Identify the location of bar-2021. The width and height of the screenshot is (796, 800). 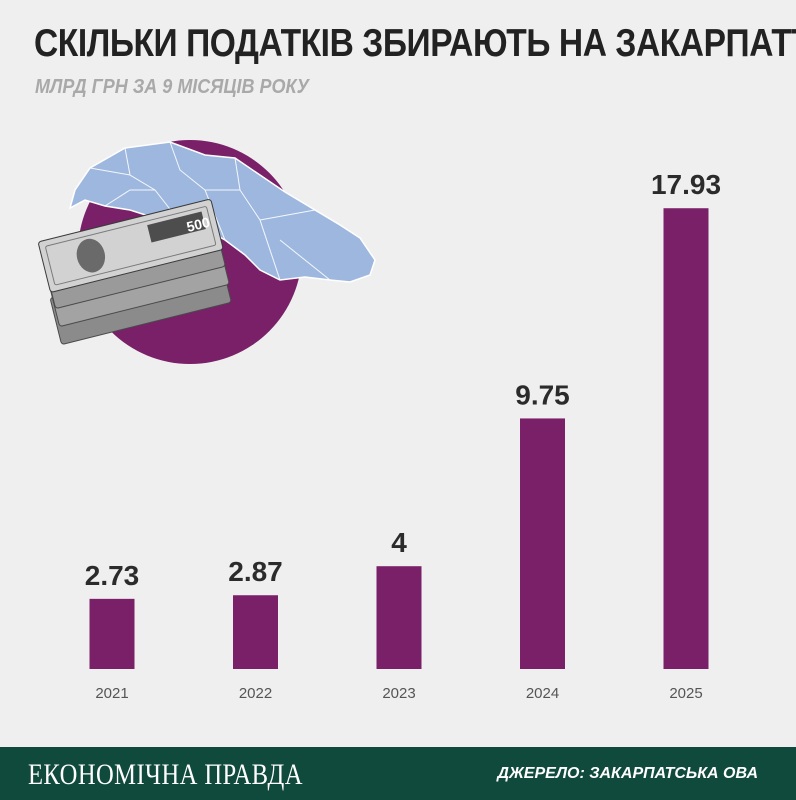
(112, 633).